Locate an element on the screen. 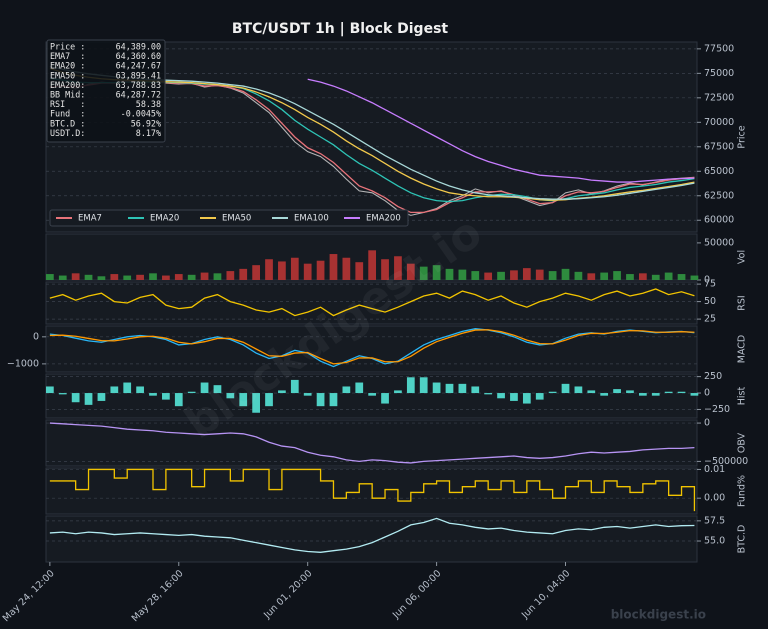 This screenshot has height=629, width=768. info-label: EMA50 : is located at coordinates (67, 75).